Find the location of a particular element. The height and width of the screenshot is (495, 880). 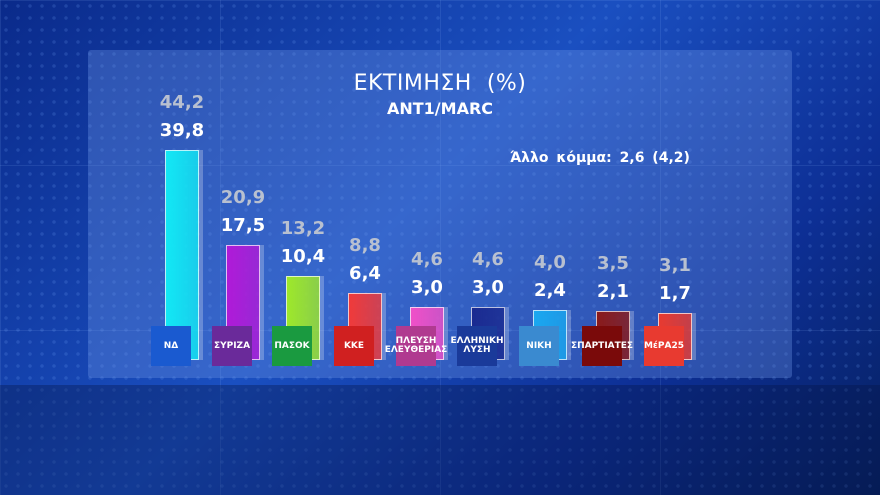

value-label-previous: 20,9 is located at coordinates (243, 198).